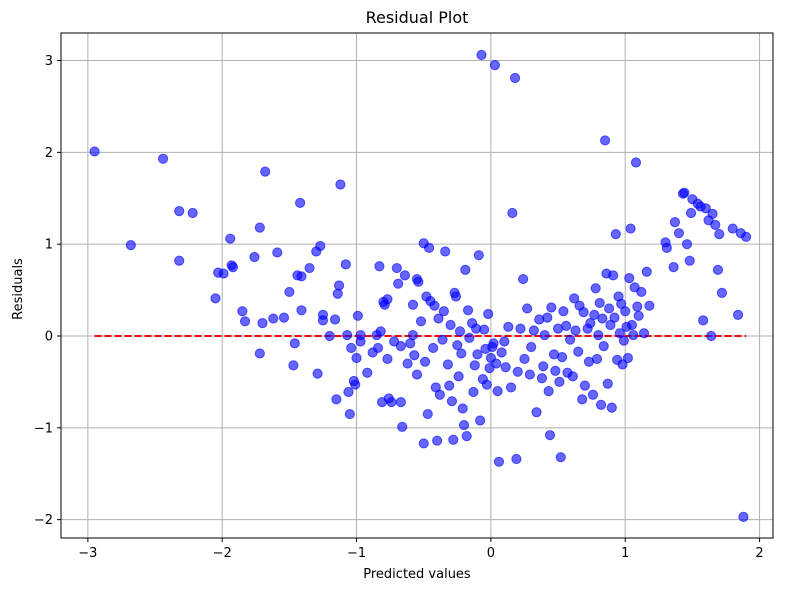 This screenshot has height=590, width=790. What do you see at coordinates (625, 553) in the screenshot?
I see `x-tick-label: 1` at bounding box center [625, 553].